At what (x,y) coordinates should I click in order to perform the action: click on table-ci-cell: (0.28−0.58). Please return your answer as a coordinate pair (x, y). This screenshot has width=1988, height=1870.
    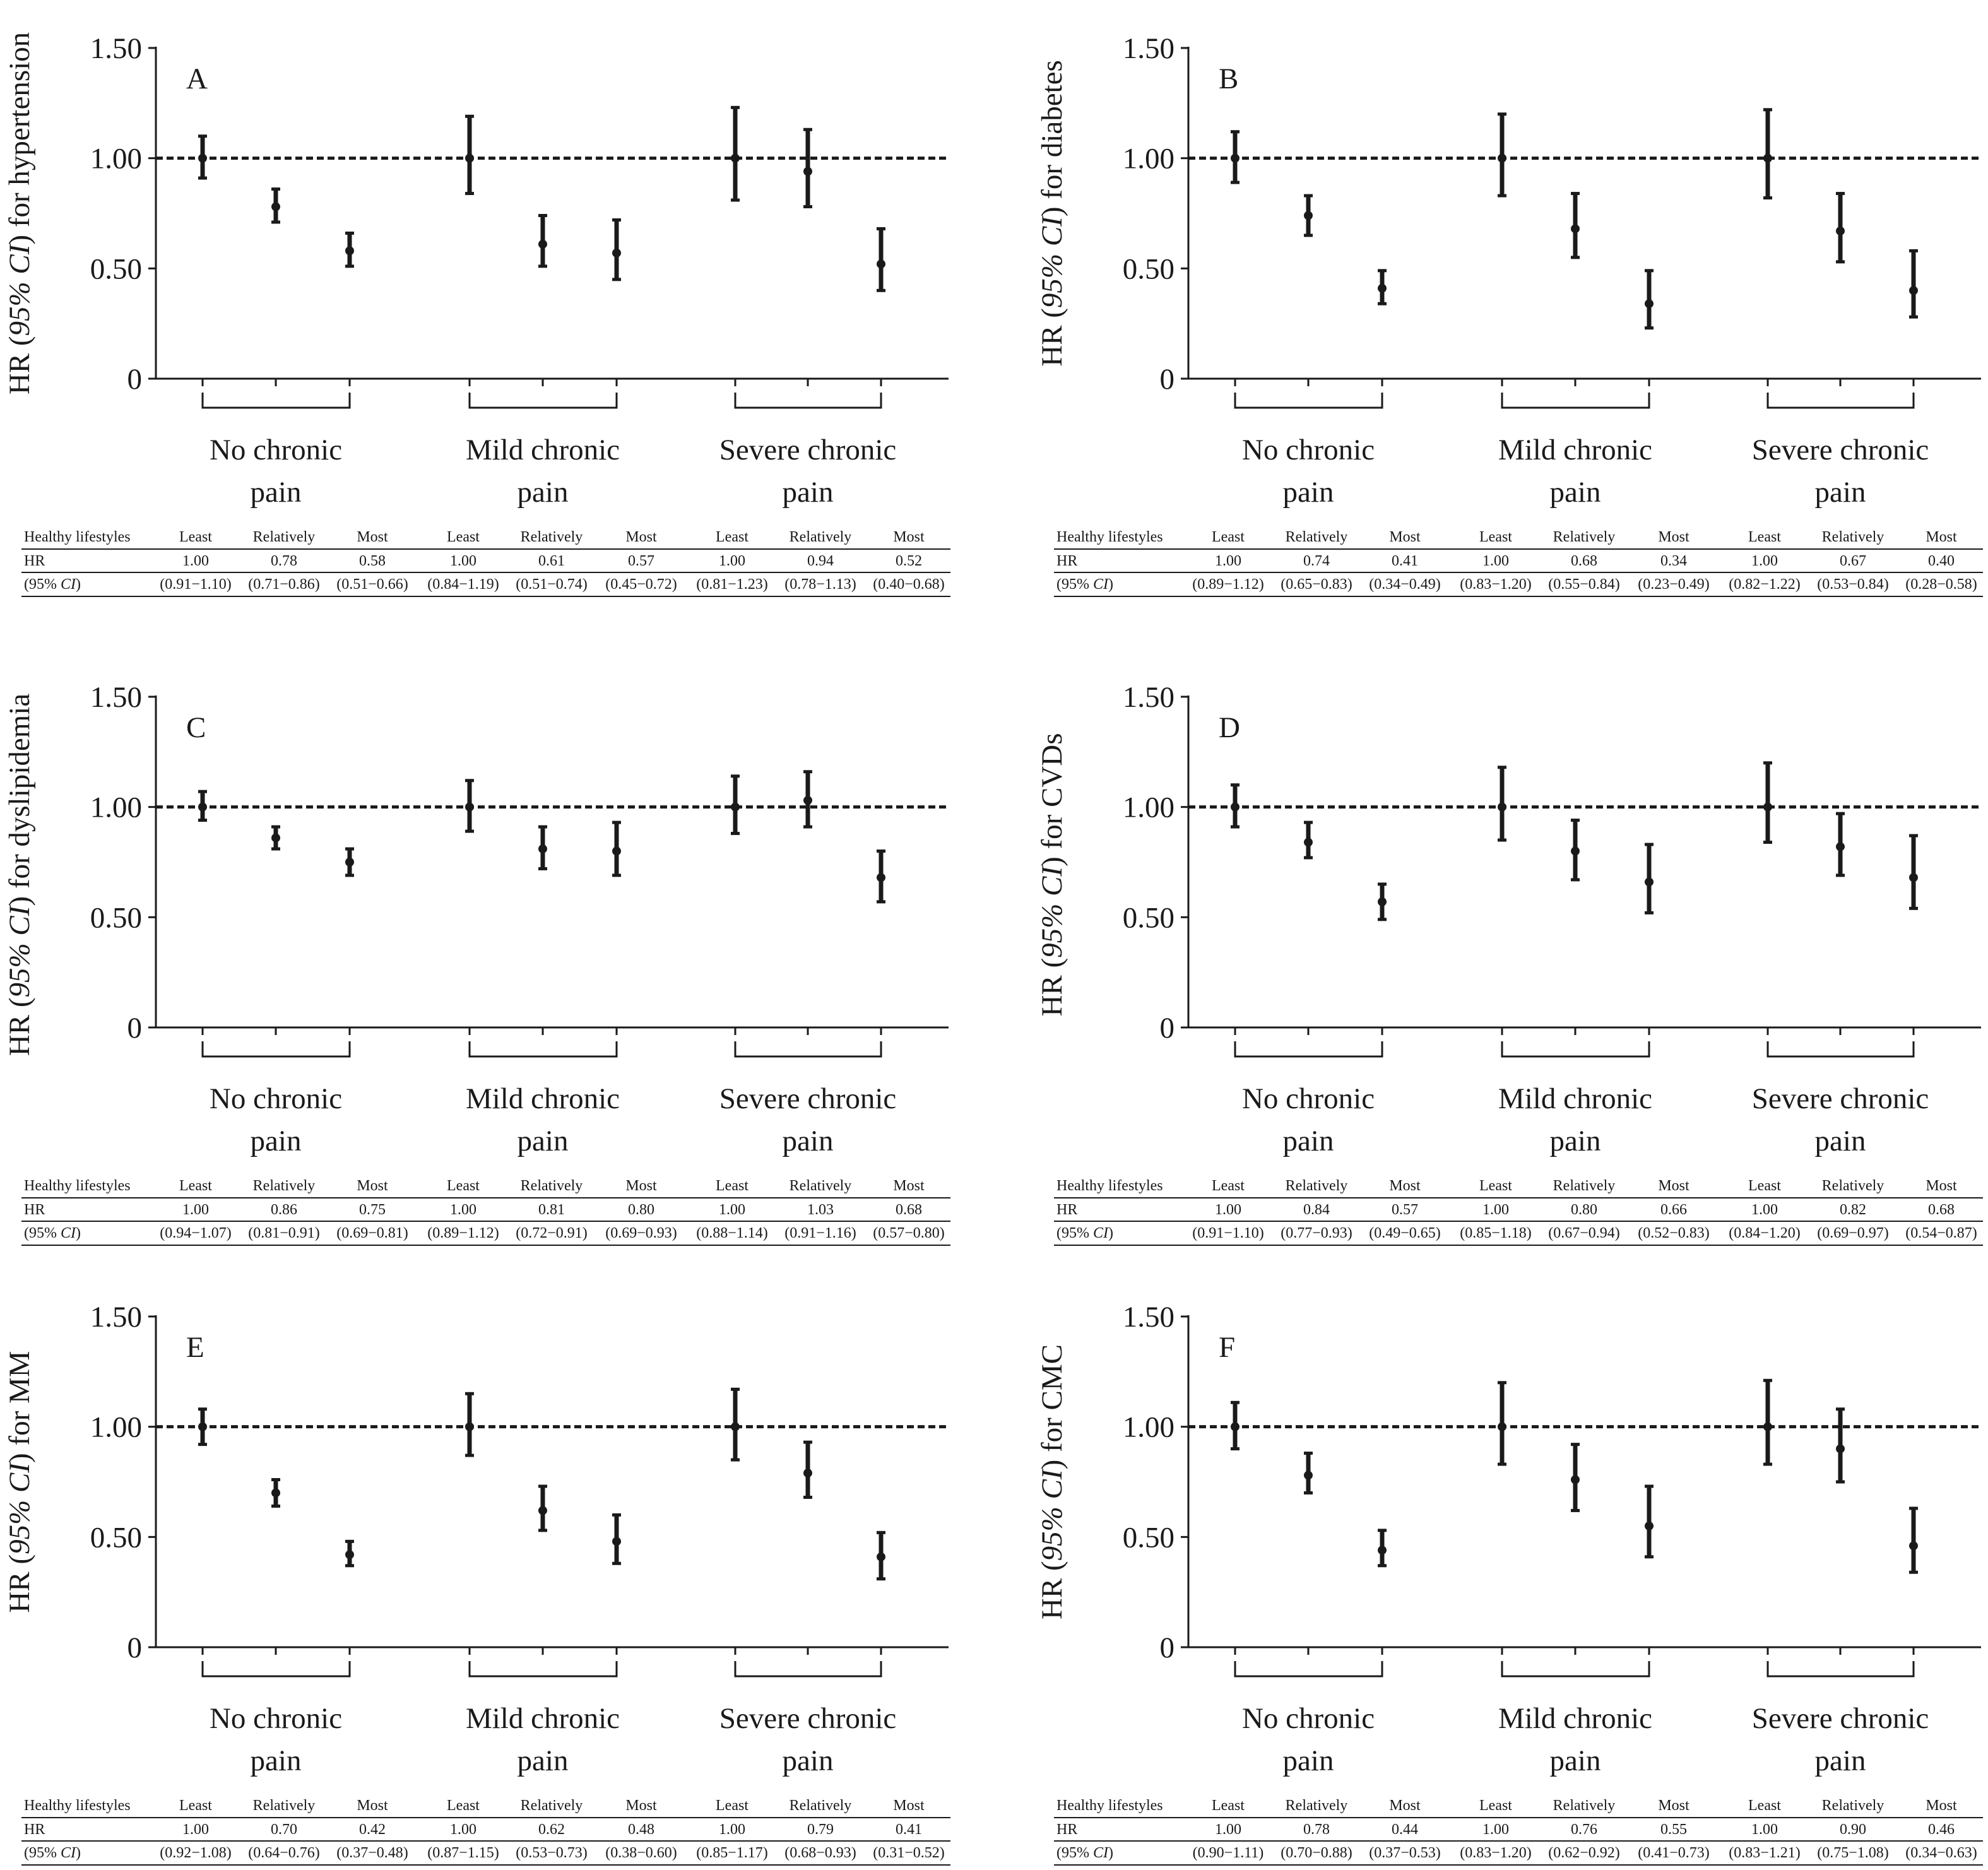
    Looking at the image, I should click on (1941, 584).